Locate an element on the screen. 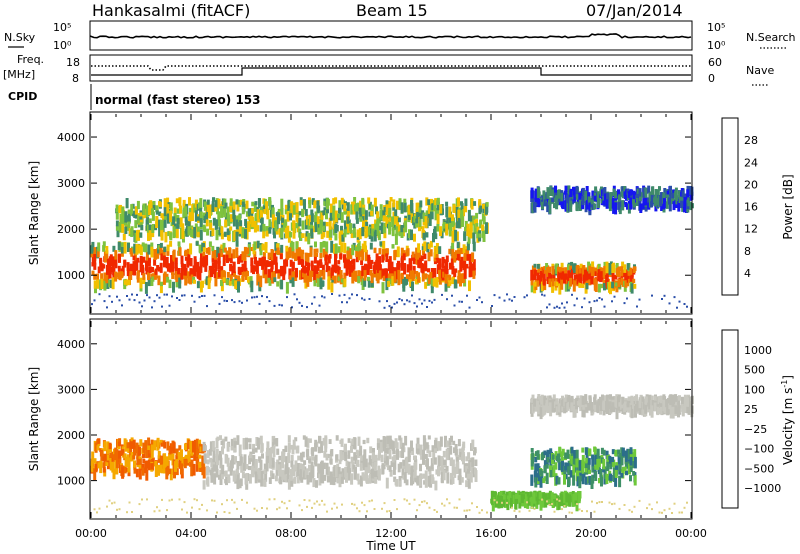 The height and width of the screenshot is (554, 800). x-tick-label: 16:00 is located at coordinates (491, 533).